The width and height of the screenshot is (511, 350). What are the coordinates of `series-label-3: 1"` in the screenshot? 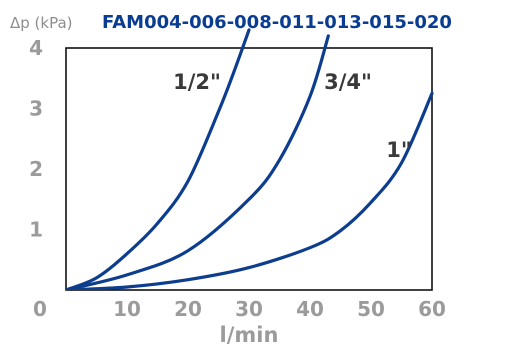 It's located at (399, 150).